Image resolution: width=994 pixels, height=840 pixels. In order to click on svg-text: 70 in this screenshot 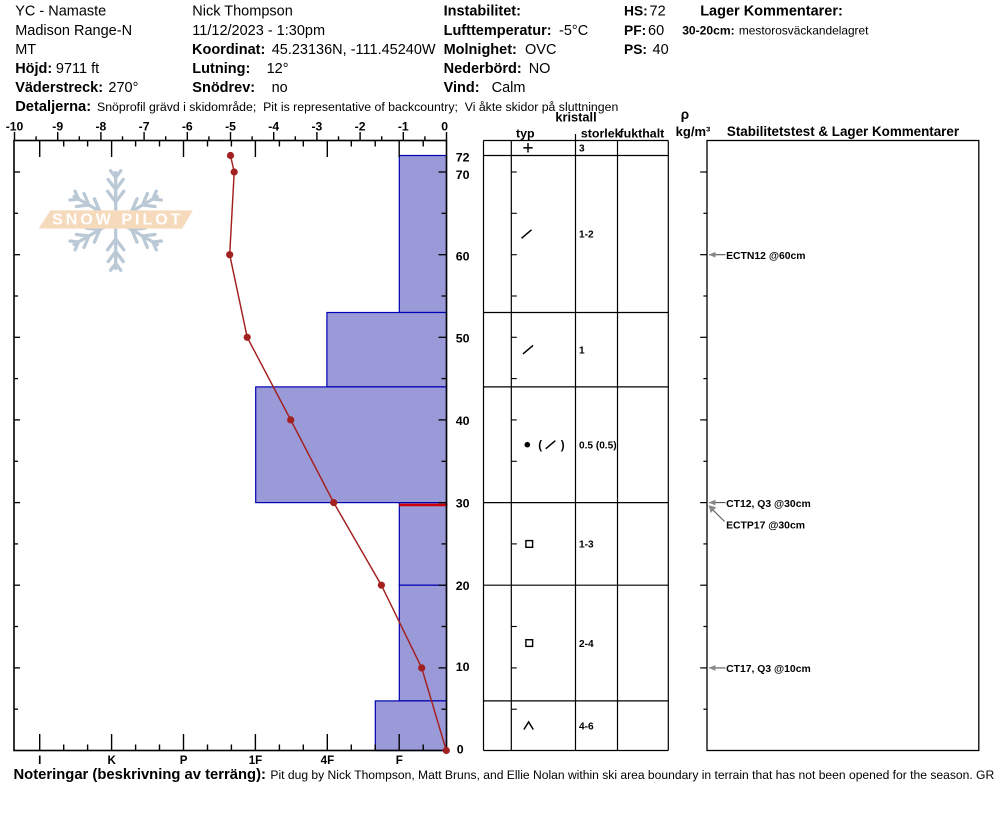, I will do `click(463, 175)`.